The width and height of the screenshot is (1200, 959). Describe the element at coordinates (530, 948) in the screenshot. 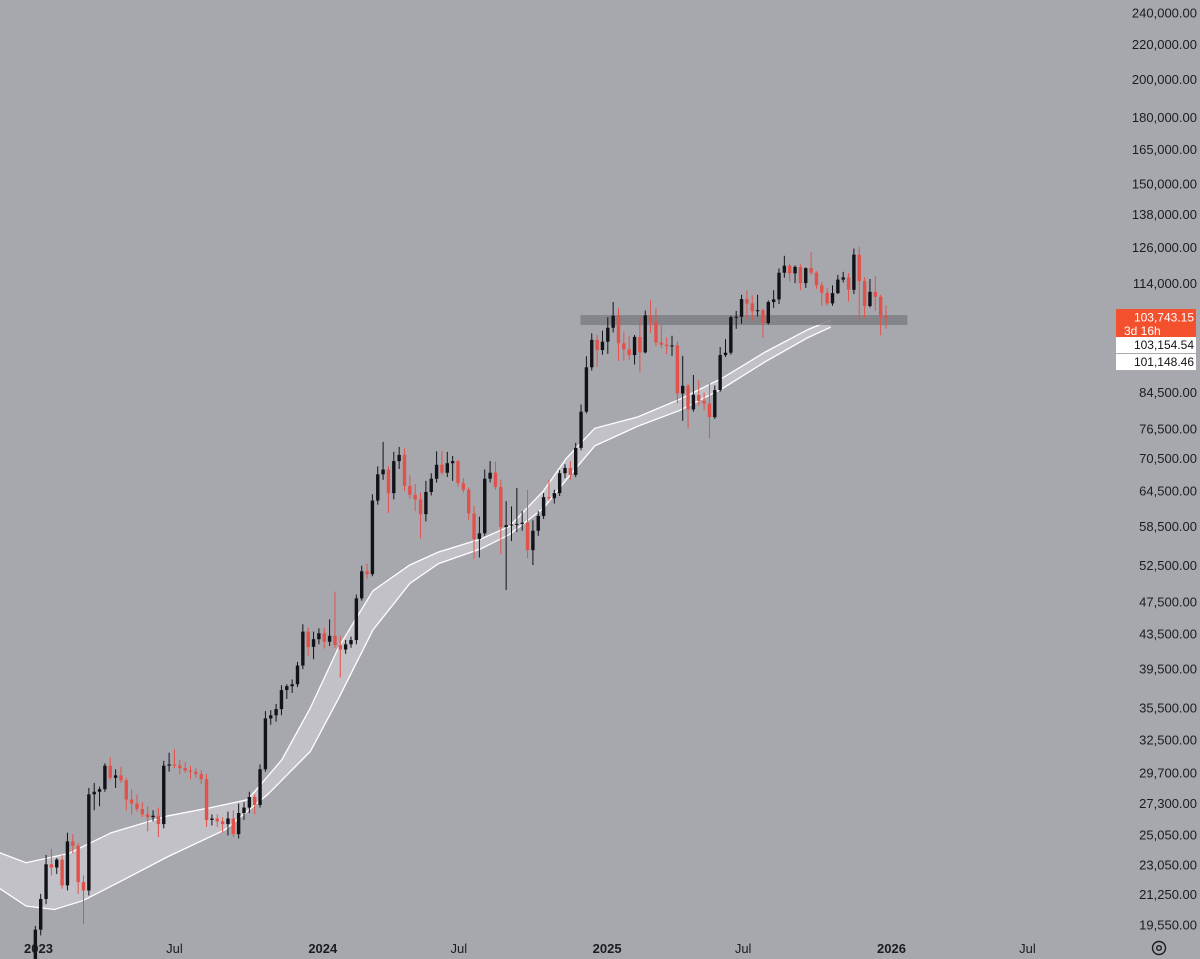

I see `time-axis: 2023 Jul 2024 Jul 2025 Jul 2026 Jul` at that location.